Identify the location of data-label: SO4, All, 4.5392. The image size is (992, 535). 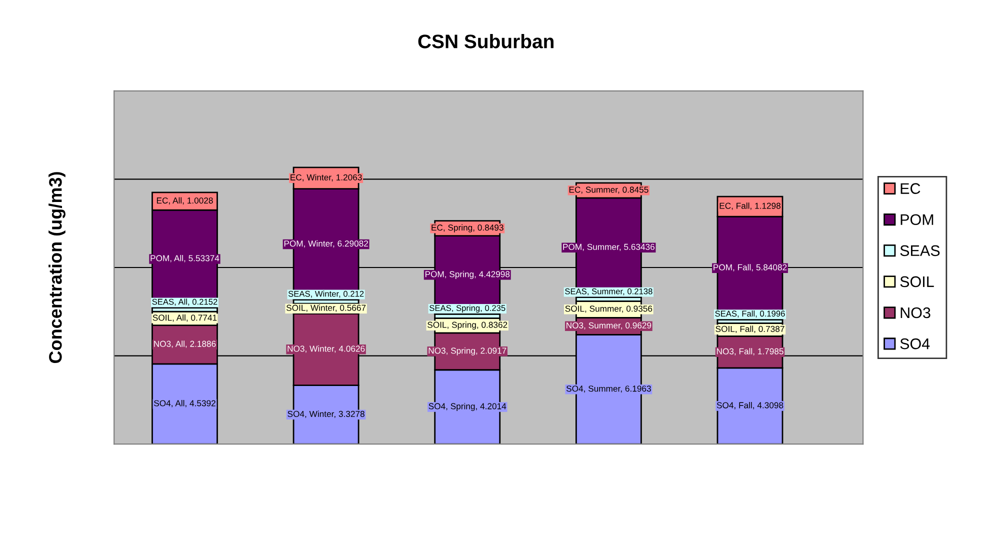
(185, 404).